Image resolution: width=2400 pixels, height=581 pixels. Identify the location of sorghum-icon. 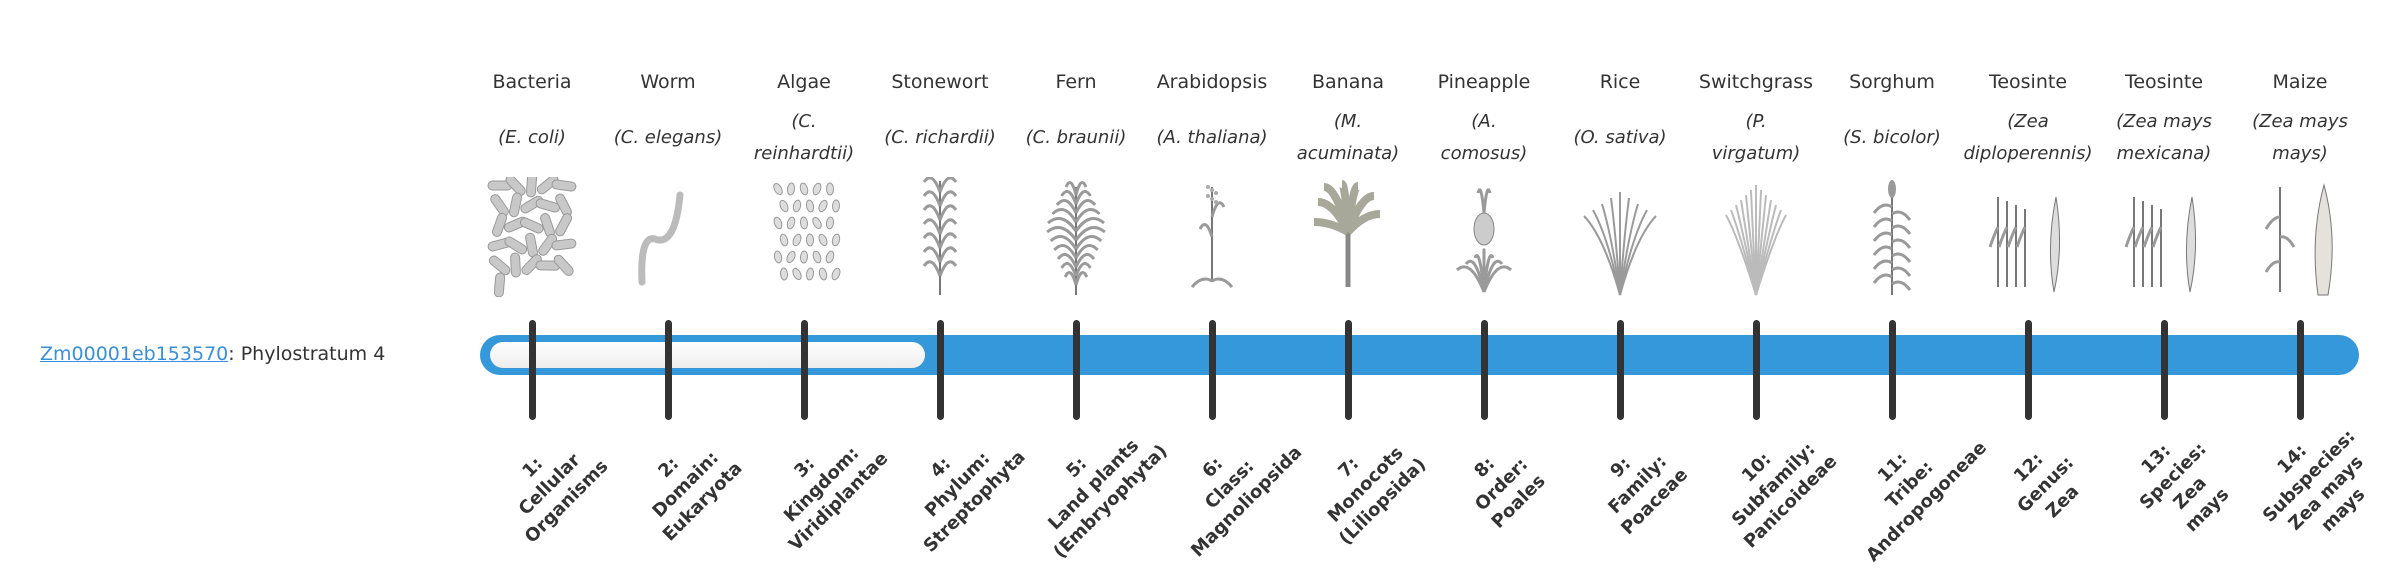
(1892, 237).